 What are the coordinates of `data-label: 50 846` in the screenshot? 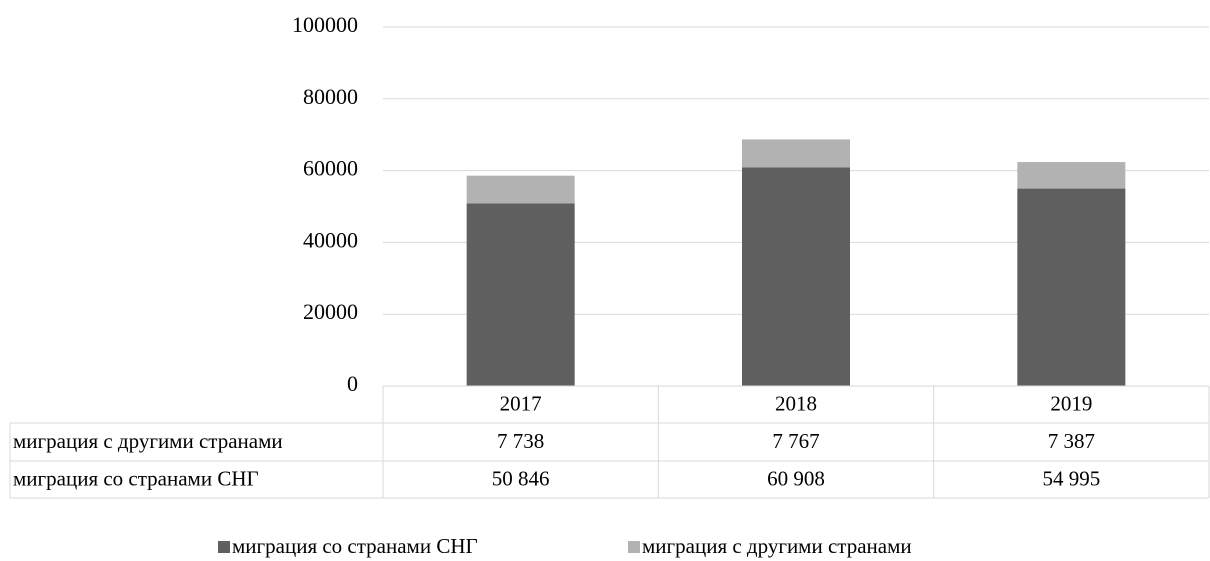 It's located at (521, 478).